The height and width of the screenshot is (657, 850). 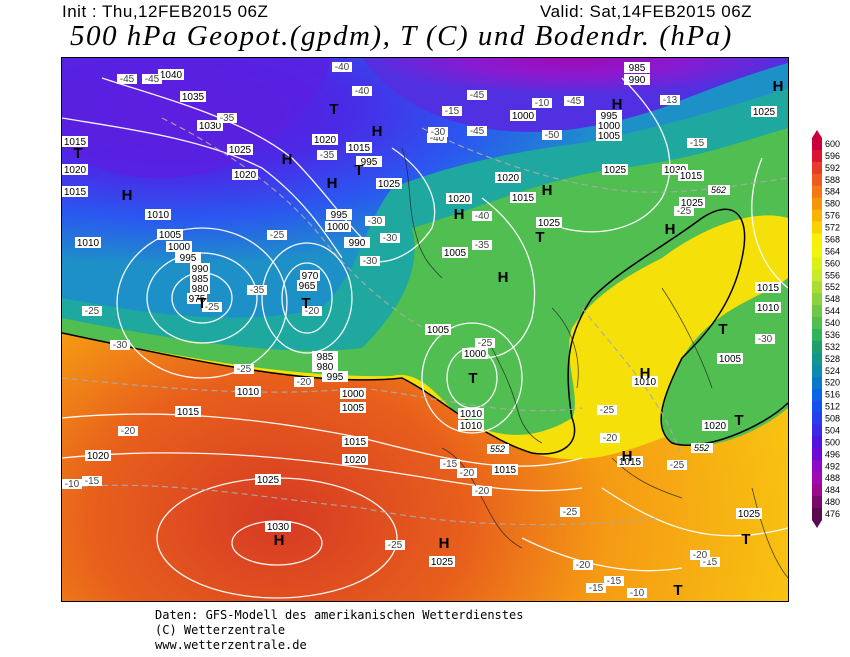 What do you see at coordinates (832, 180) in the screenshot?
I see `colorbar-level-label: 588` at bounding box center [832, 180].